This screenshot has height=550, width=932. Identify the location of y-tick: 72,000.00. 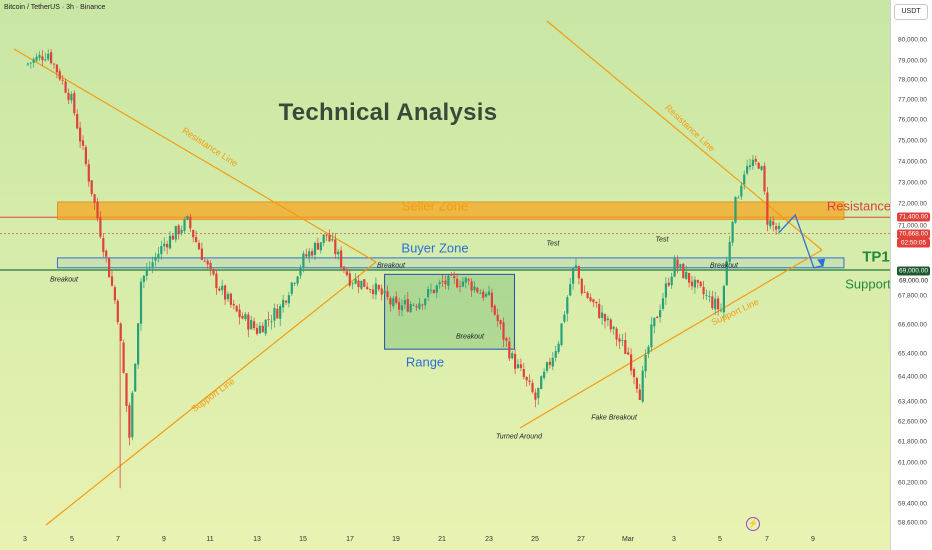
(912, 204).